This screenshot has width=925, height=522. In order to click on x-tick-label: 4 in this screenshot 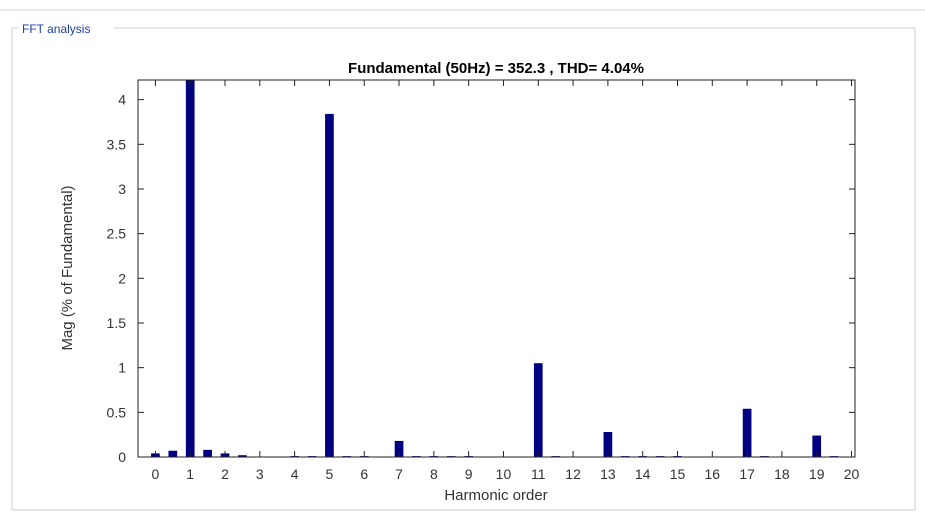, I will do `click(295, 474)`.